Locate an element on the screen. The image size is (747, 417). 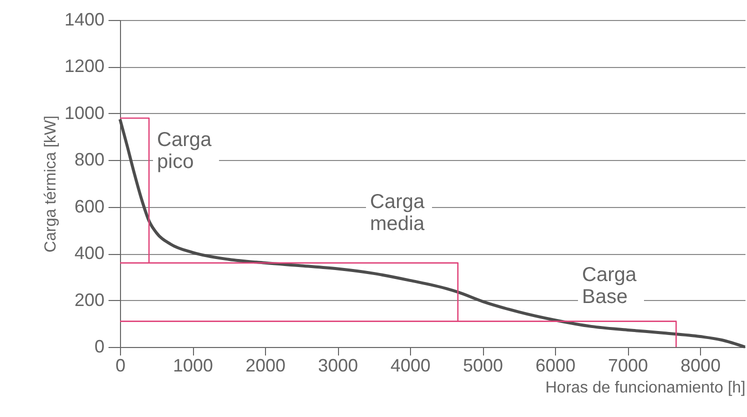
y-tick-label: 200 is located at coordinates (89, 300).